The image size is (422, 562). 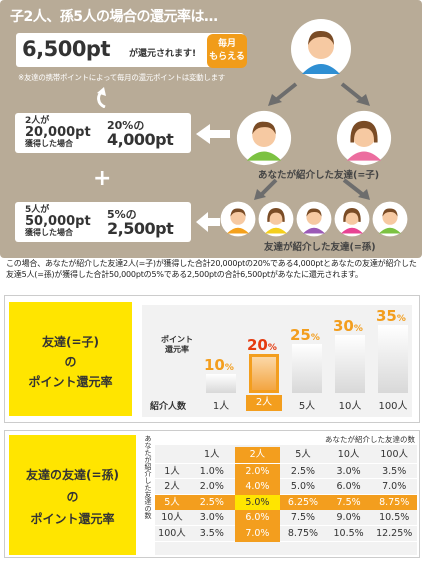 What do you see at coordinates (70, 359) in the screenshot?
I see `child-rate-title-box: 友達(=子) の ポイント還元率` at bounding box center [70, 359].